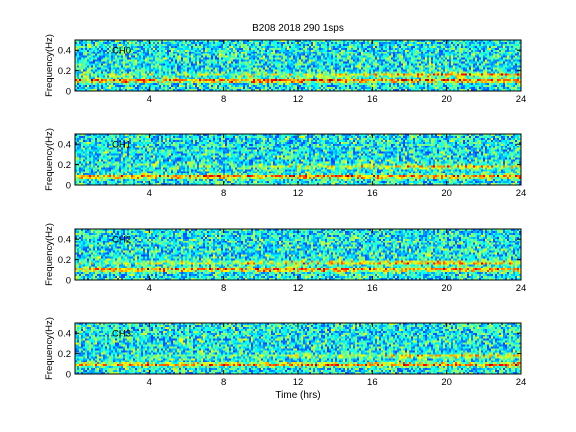 This screenshot has height=432, width=576. Describe the element at coordinates (121, 334) in the screenshot. I see `channel-label: CH3` at that location.